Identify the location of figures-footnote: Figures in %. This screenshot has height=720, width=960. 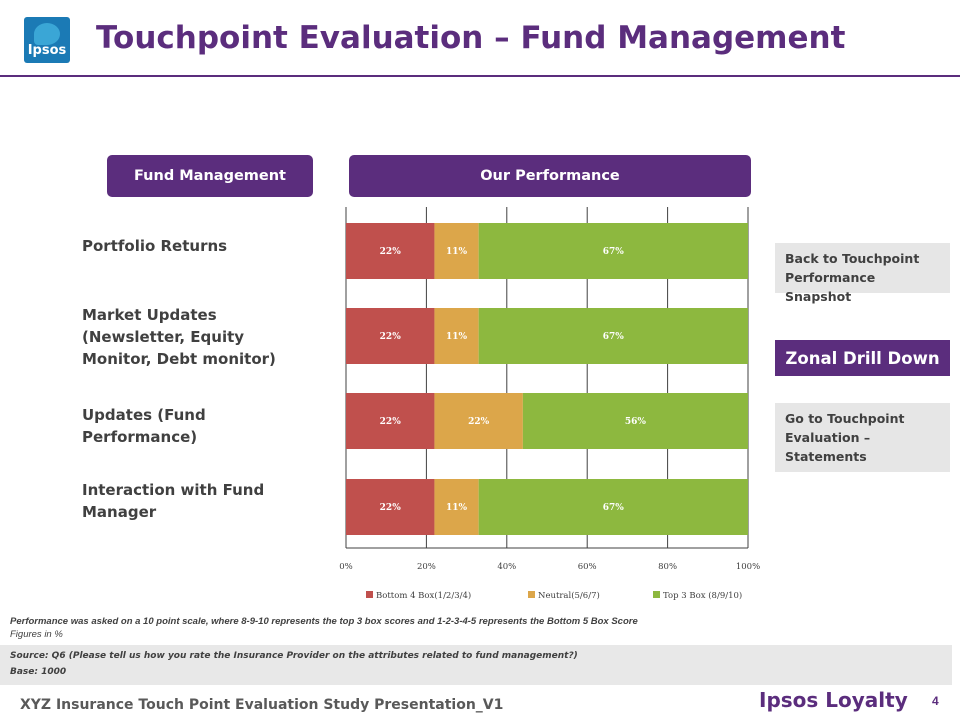
(36, 634).